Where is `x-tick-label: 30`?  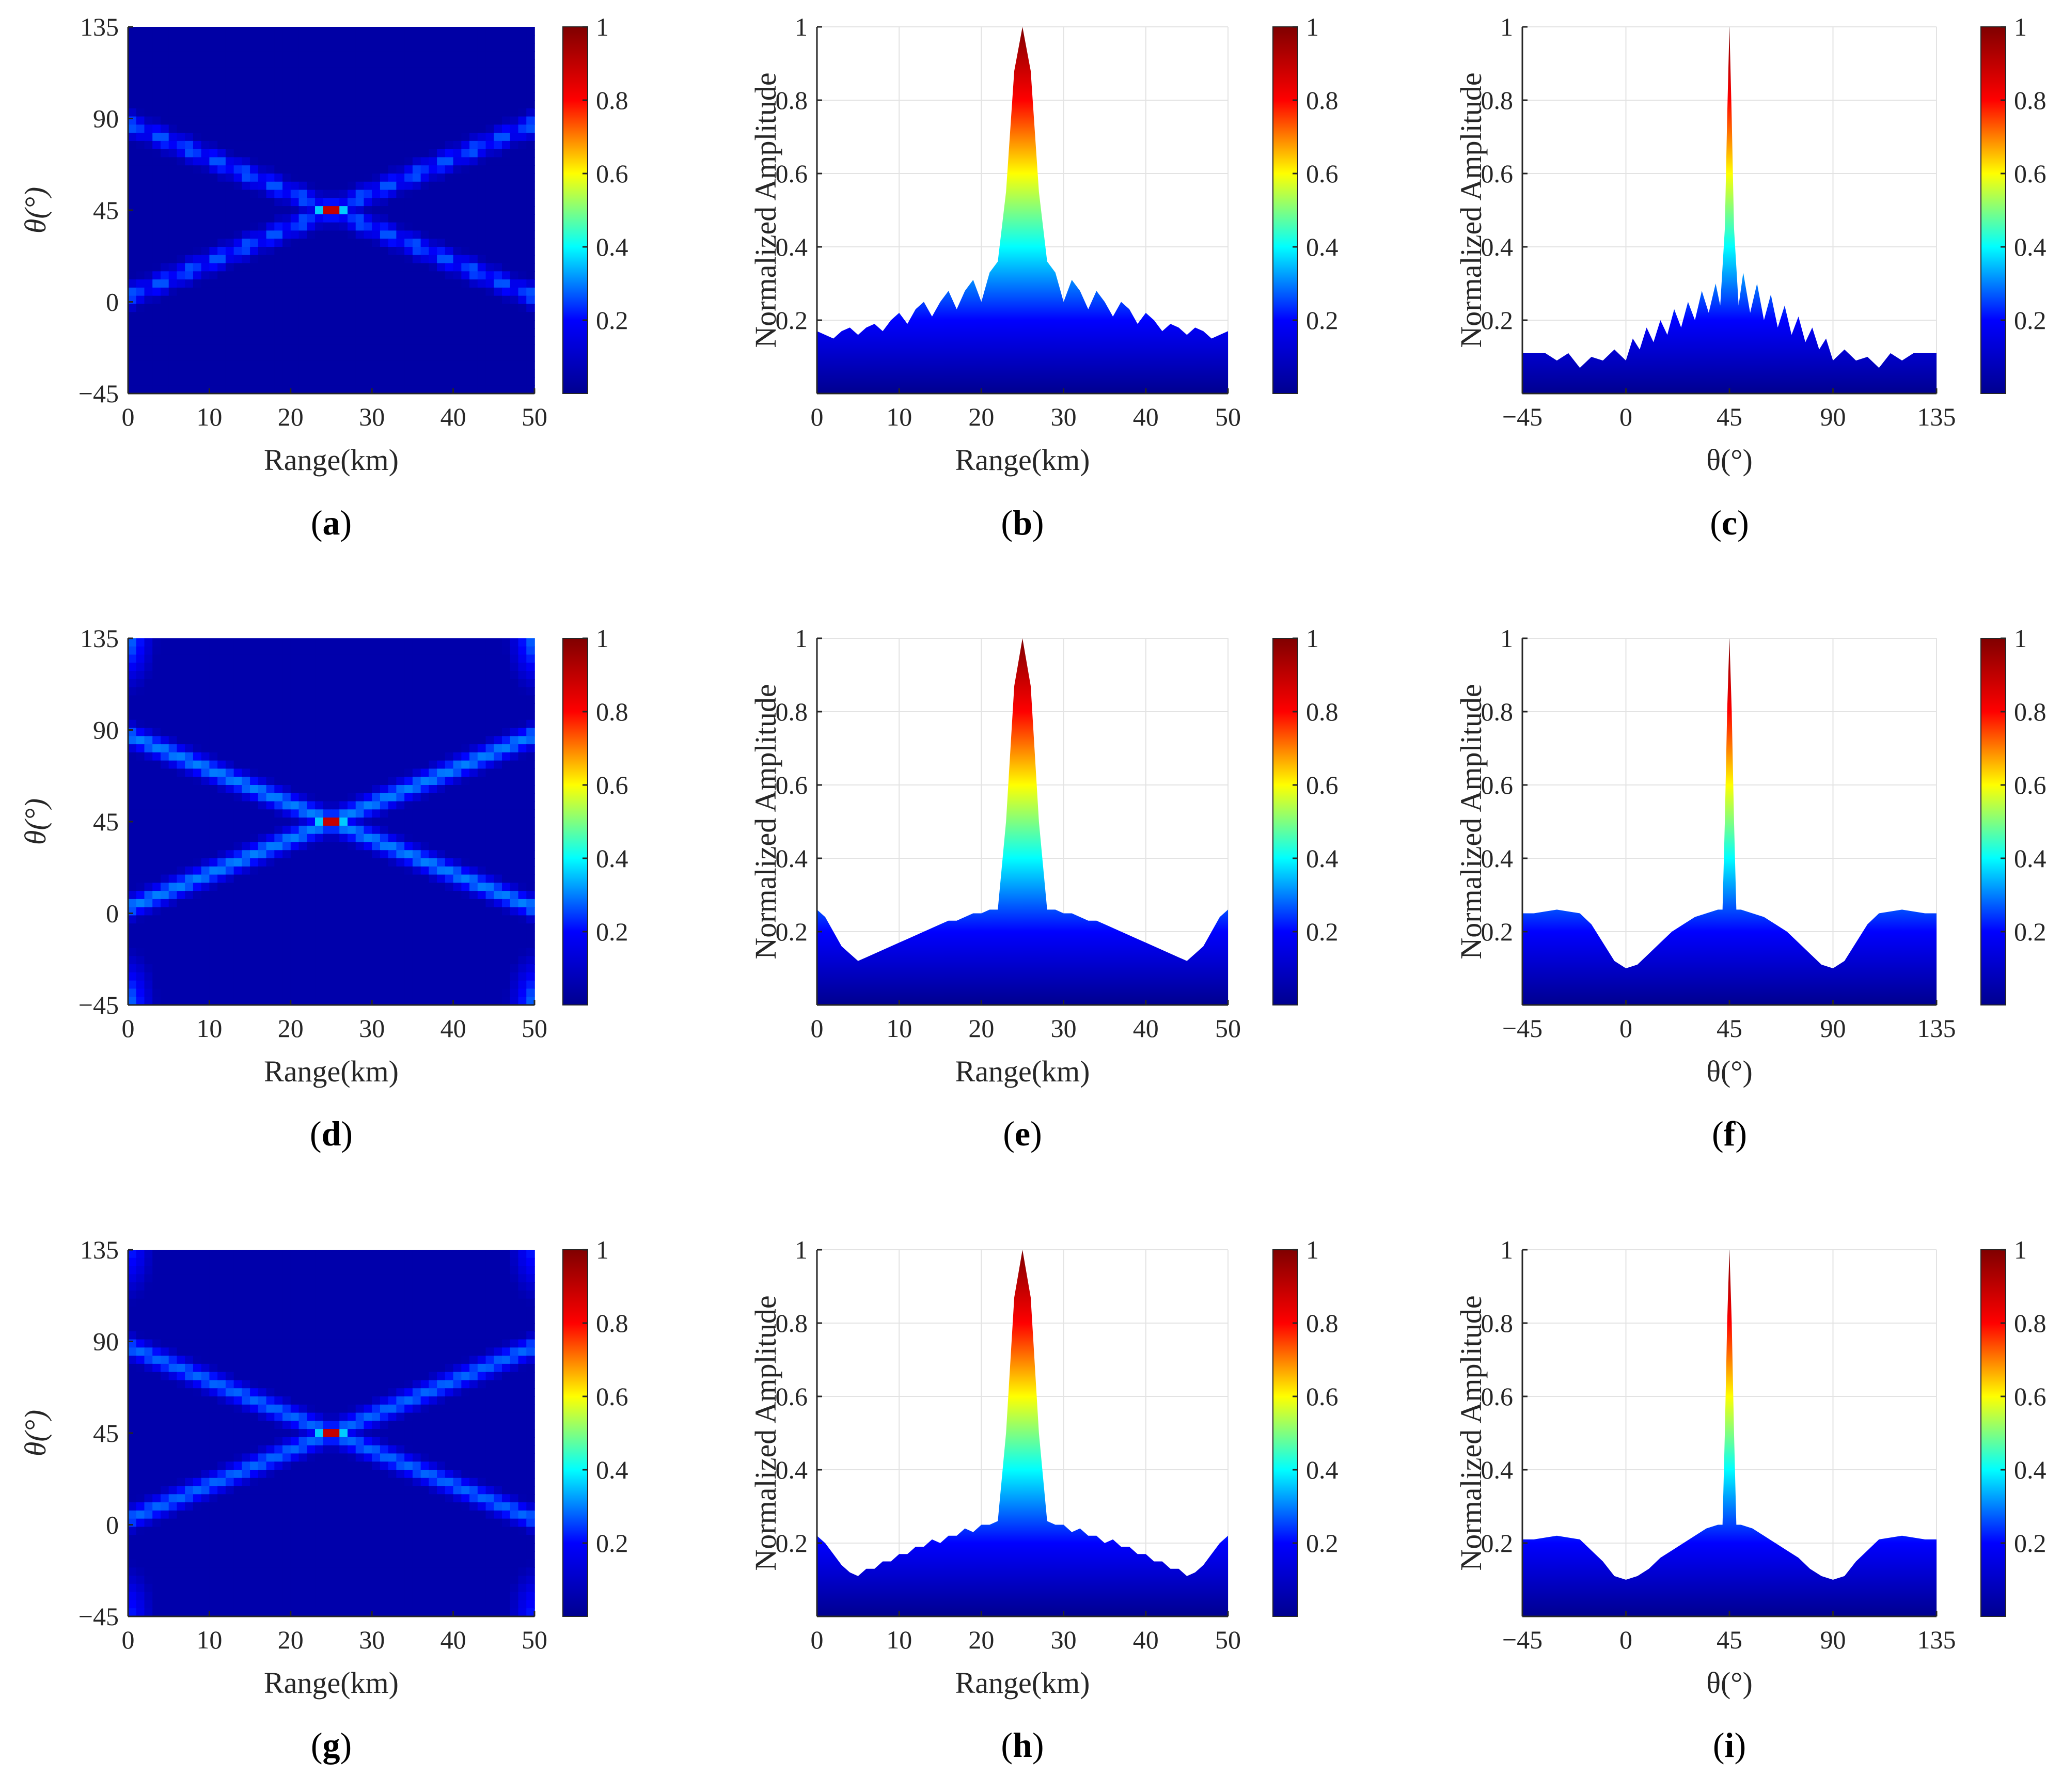
x-tick-label: 30 is located at coordinates (1064, 1028).